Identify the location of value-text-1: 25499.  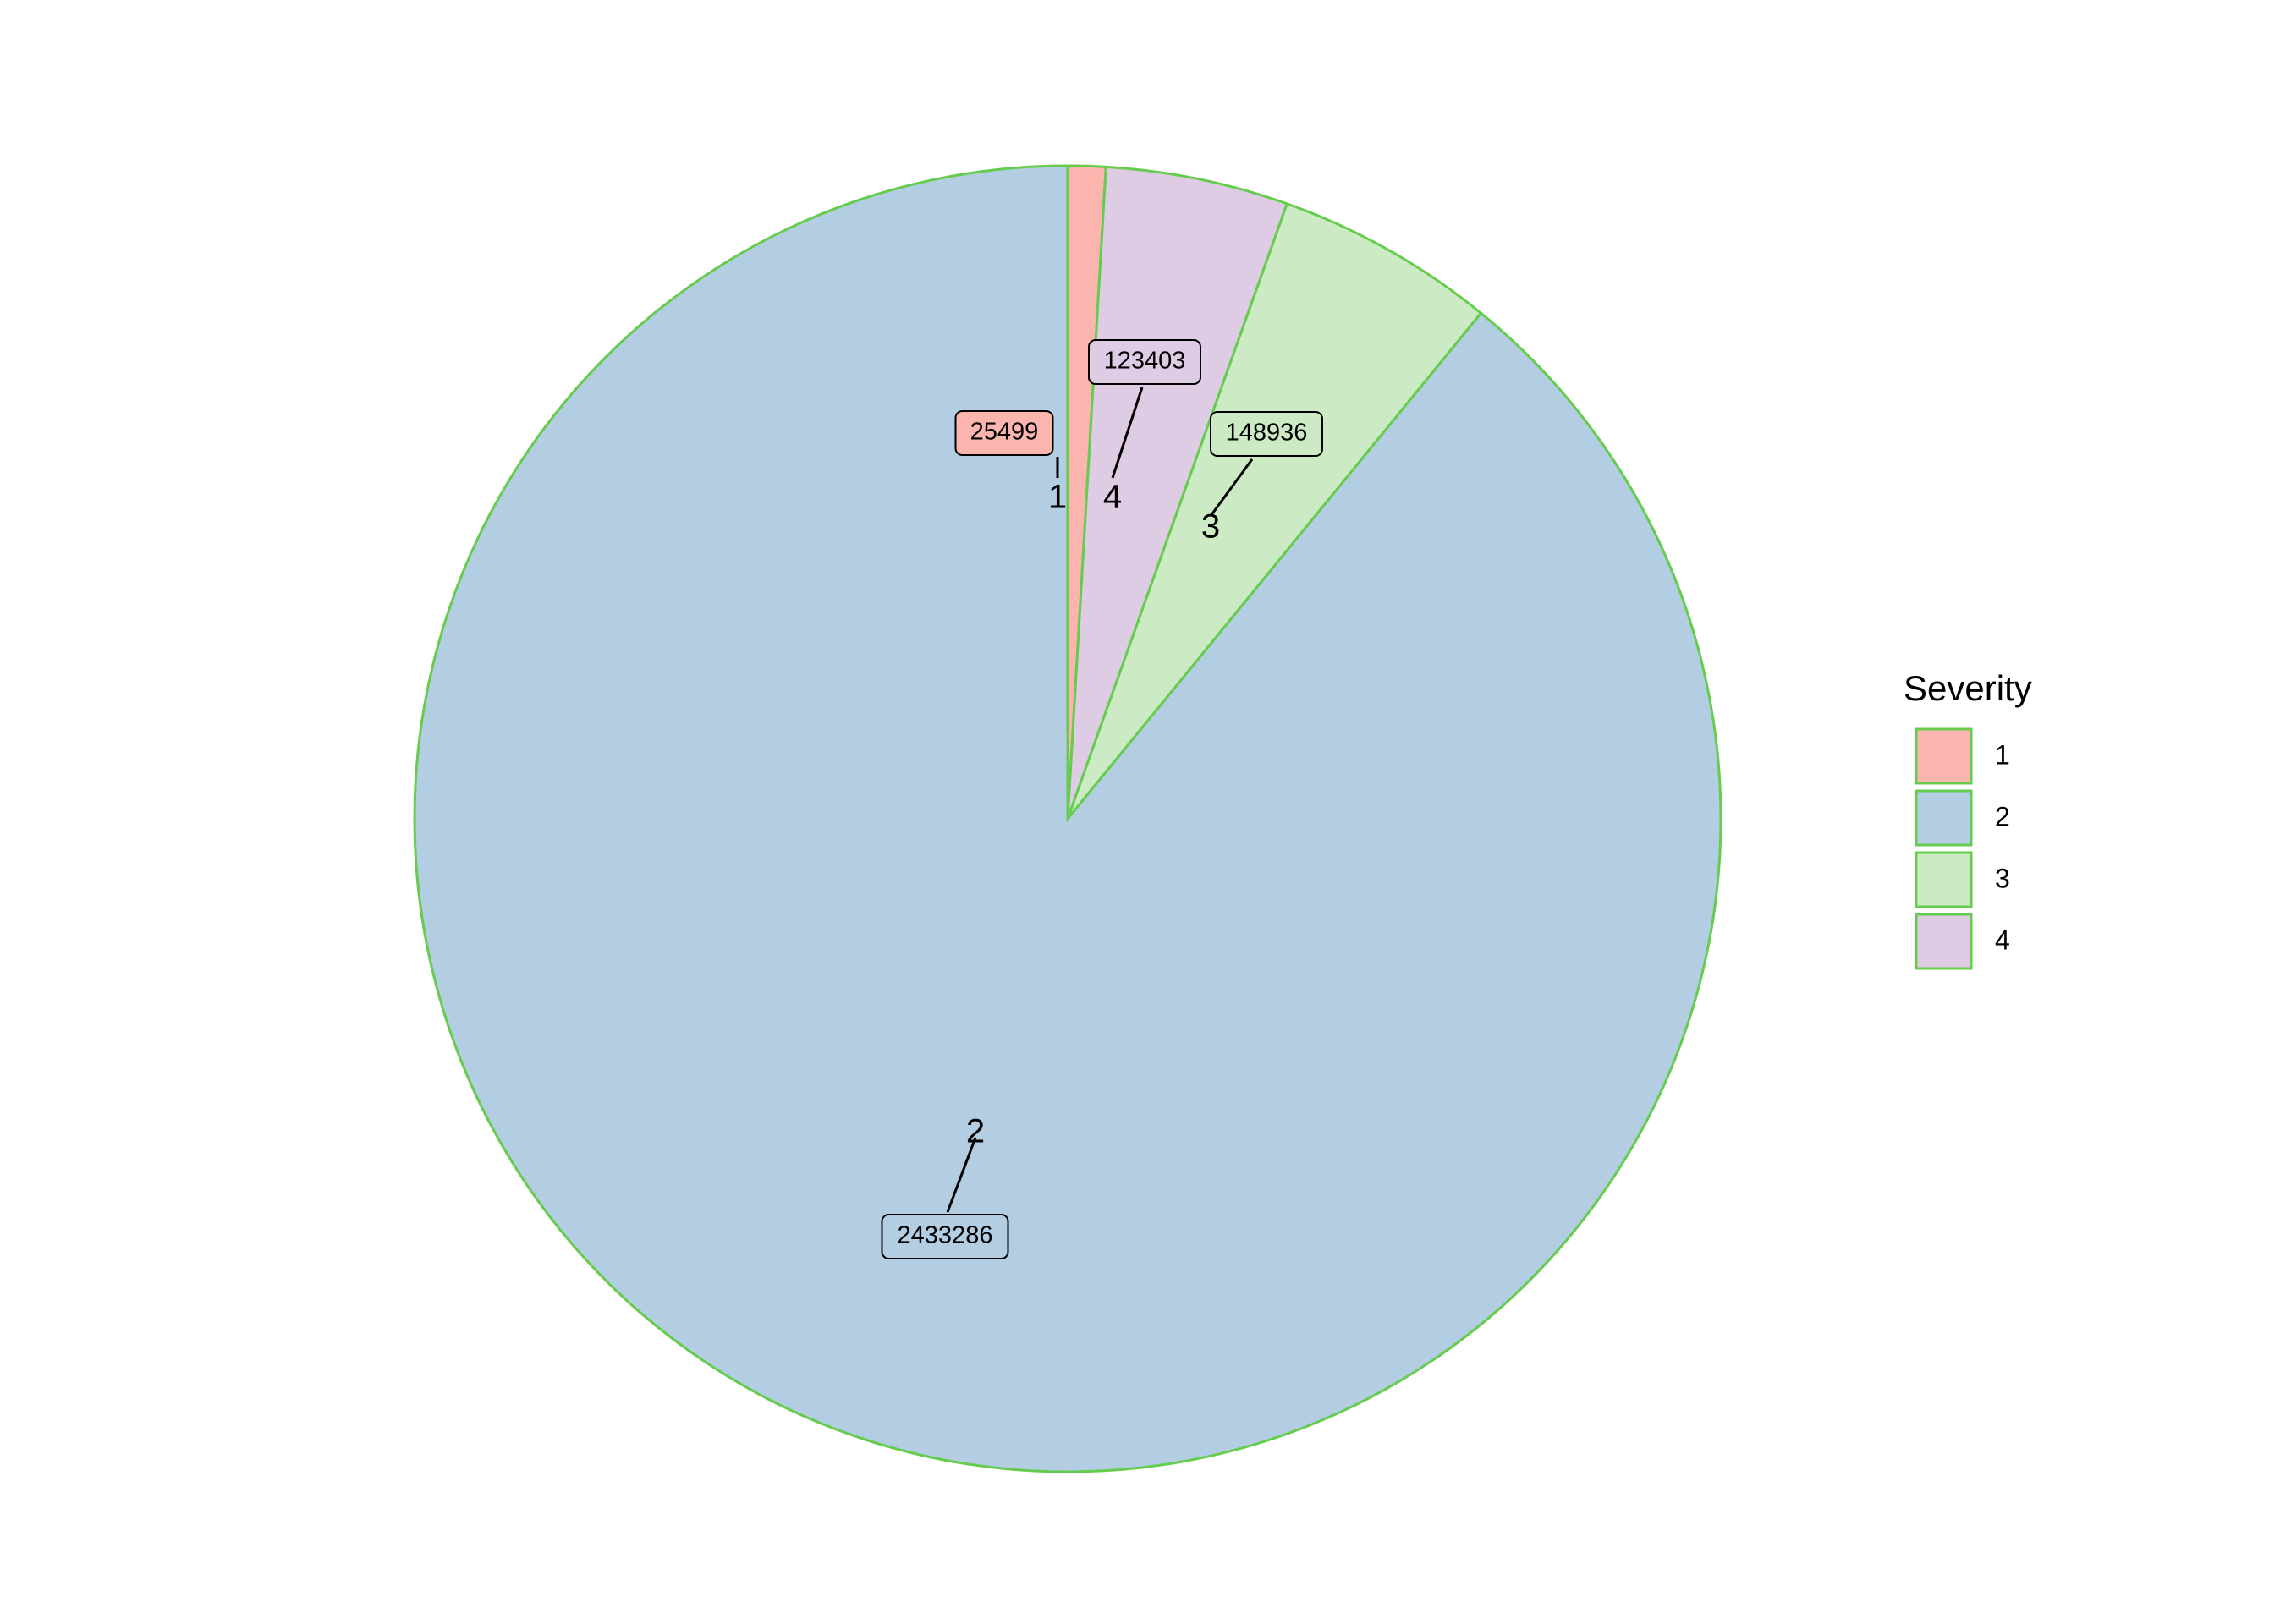
(1005, 433).